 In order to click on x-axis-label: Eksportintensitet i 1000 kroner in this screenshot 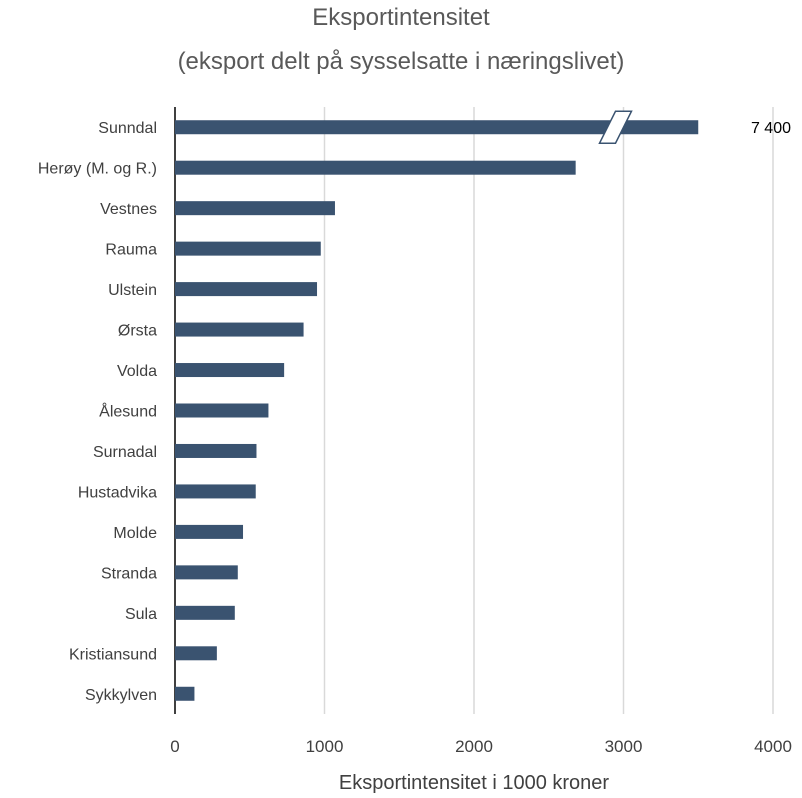, I will do `click(474, 783)`.